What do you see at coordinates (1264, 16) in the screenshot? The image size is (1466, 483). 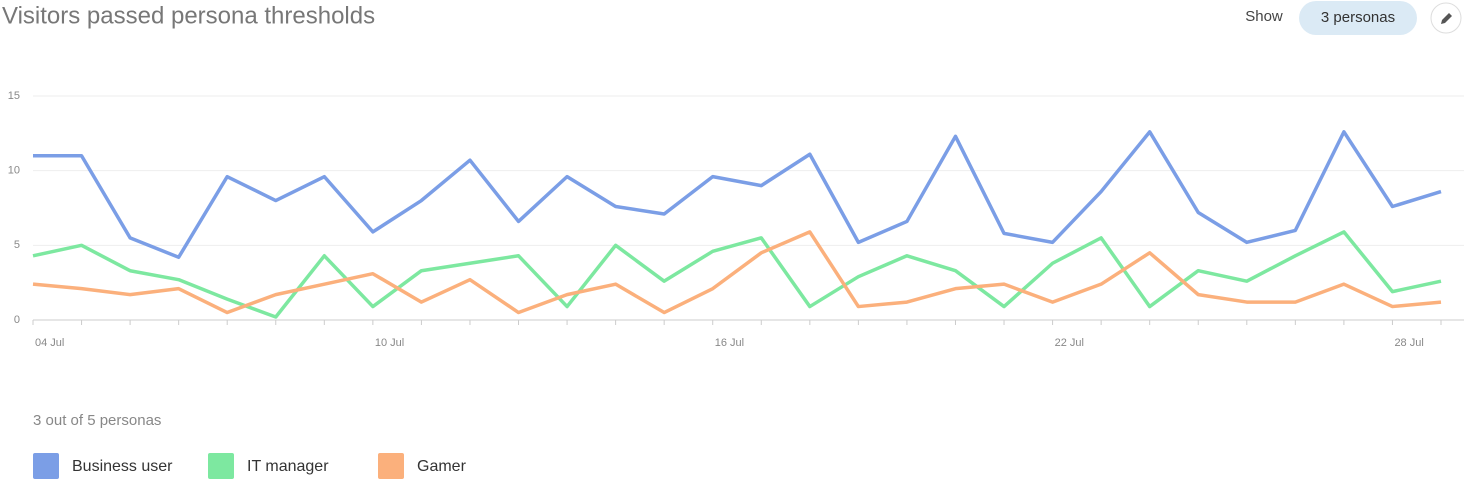 I see `show-label: Show` at bounding box center [1264, 16].